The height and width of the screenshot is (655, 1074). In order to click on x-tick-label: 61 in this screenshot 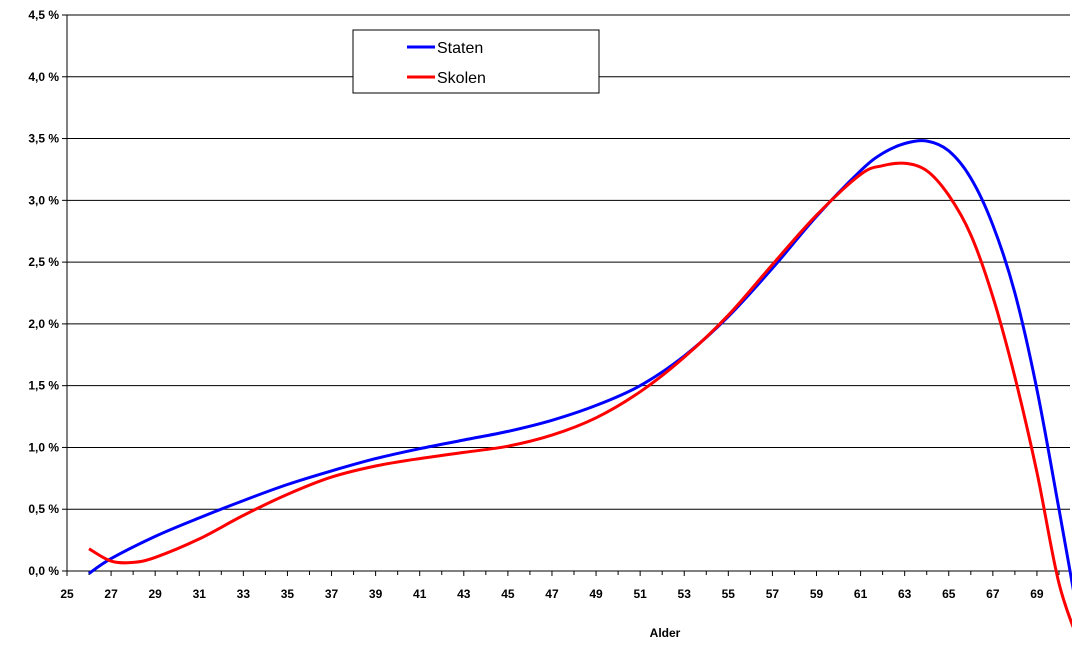, I will do `click(861, 594)`.